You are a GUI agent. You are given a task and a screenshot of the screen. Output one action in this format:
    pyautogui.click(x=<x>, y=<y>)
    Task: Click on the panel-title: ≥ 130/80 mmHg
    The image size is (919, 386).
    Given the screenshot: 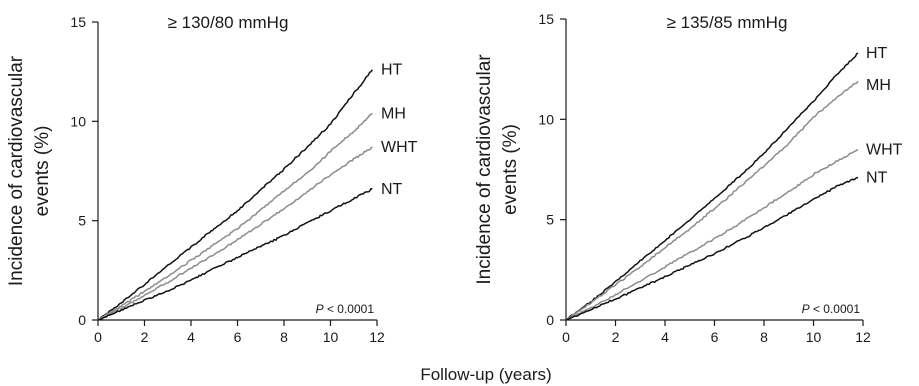 What is the action you would take?
    pyautogui.click(x=228, y=22)
    